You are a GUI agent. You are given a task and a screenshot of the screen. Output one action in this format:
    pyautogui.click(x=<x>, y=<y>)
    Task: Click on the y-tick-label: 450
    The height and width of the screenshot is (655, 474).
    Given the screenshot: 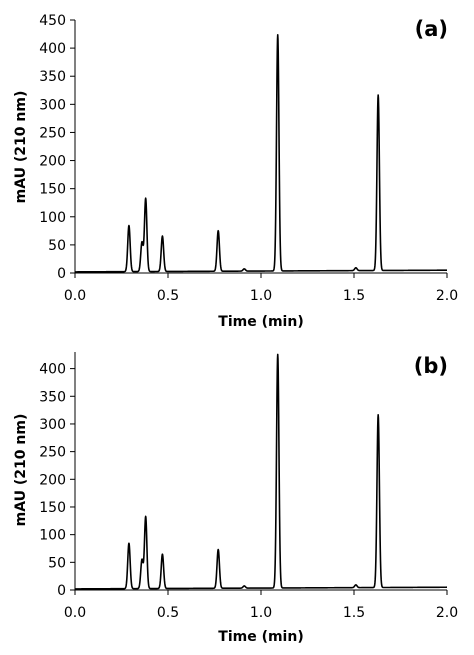 What is the action you would take?
    pyautogui.click(x=52, y=21)
    